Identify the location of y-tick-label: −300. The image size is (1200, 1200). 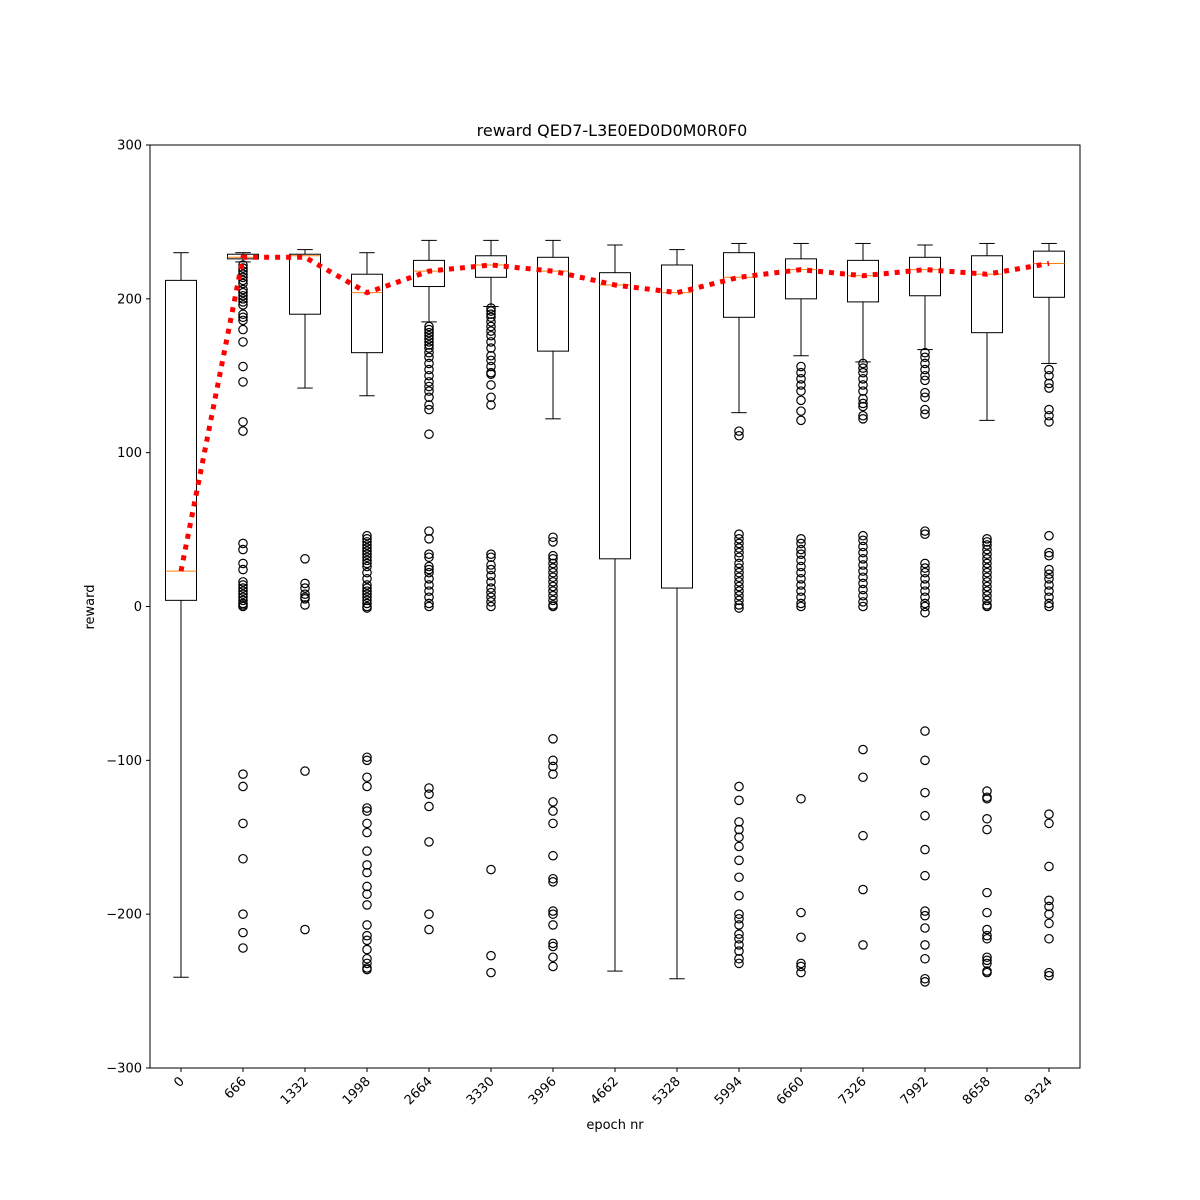
(124, 1069).